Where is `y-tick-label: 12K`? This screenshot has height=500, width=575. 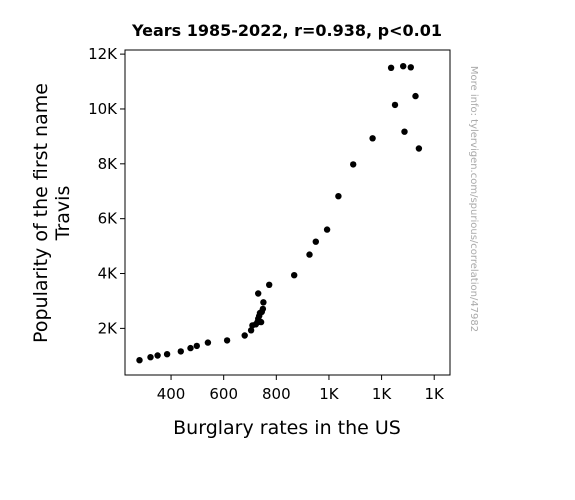
y-tick-label: 12K is located at coordinates (103, 54).